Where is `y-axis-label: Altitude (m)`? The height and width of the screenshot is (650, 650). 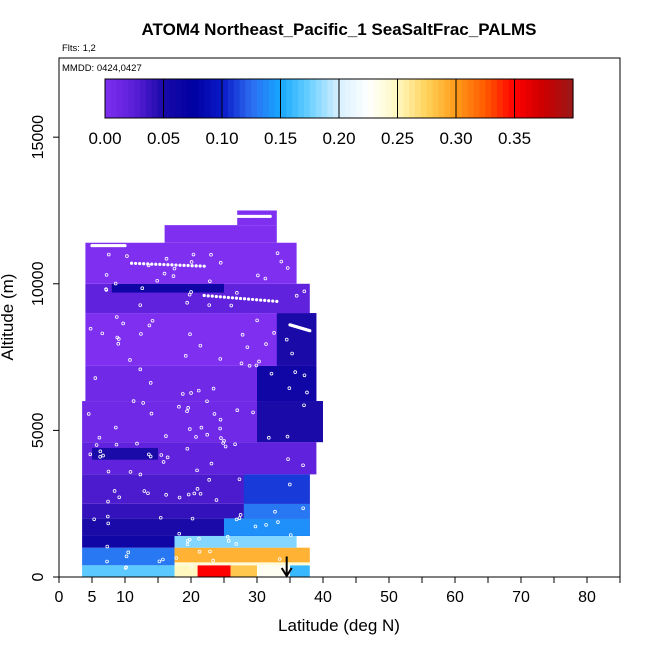
y-axis-label: Altitude (m) is located at coordinates (8, 317).